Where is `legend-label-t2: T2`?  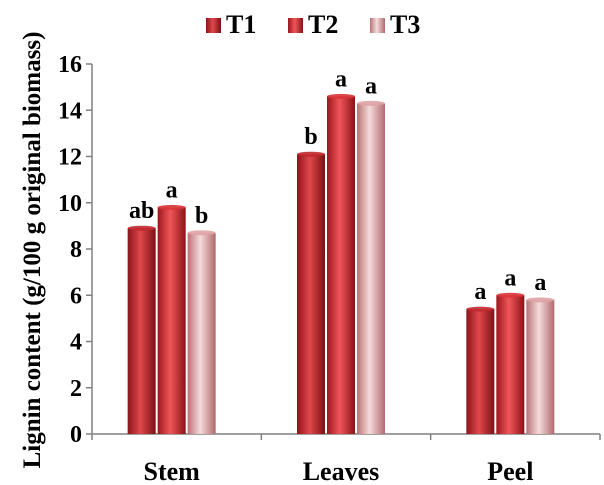
legend-label-t2: T2 is located at coordinates (323, 24).